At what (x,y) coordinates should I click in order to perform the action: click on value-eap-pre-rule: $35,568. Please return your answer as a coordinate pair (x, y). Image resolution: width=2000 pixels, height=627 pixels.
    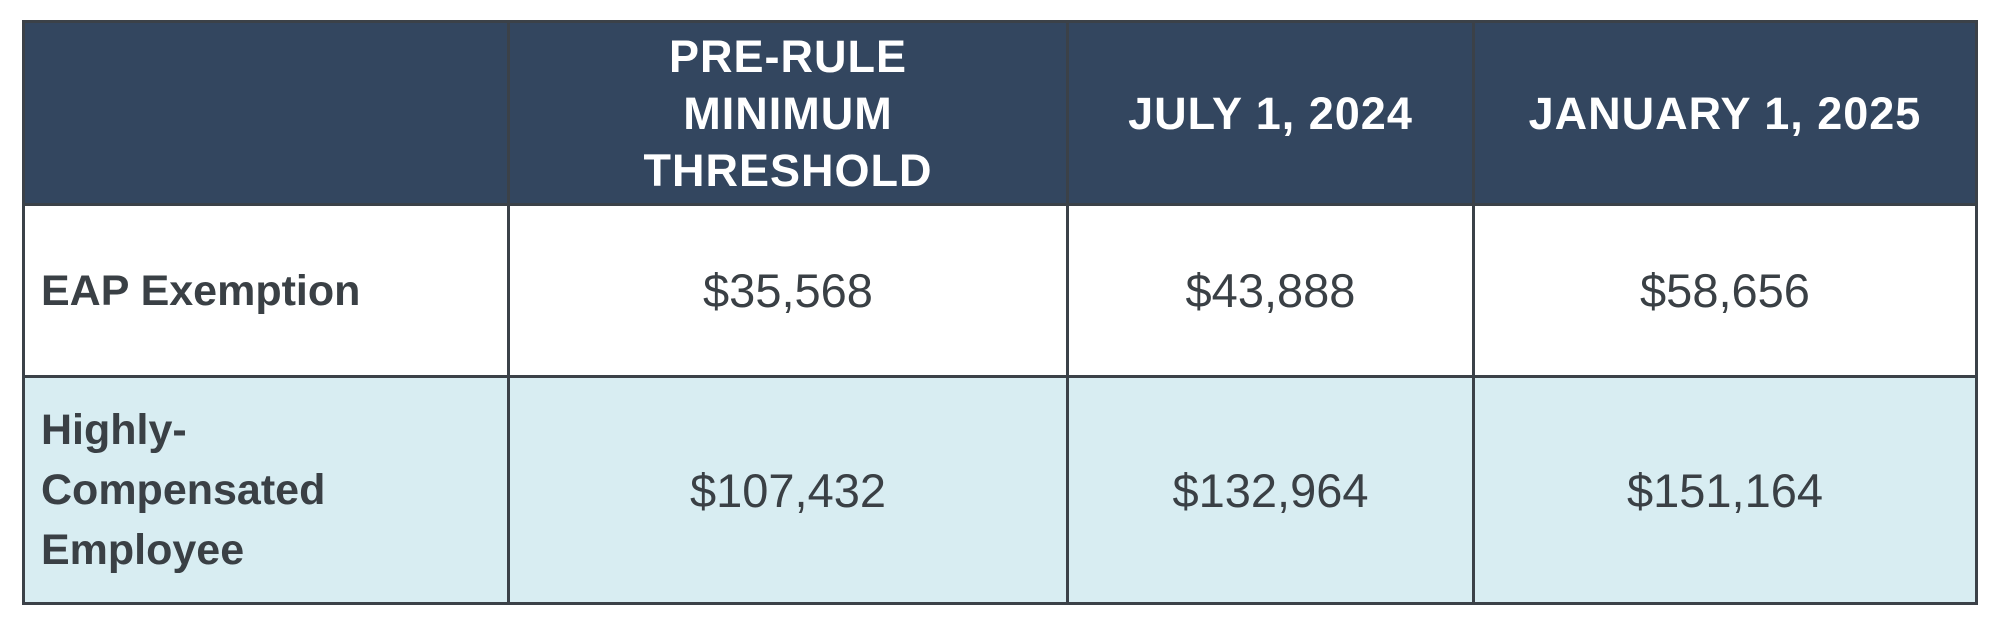
    Looking at the image, I should click on (788, 290).